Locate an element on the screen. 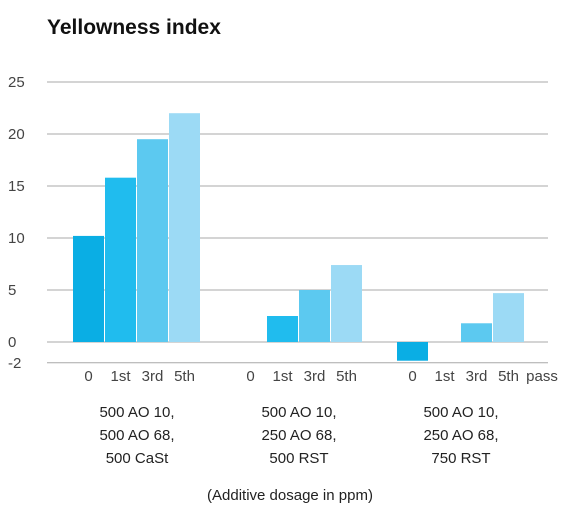  y-tick-label: 15 is located at coordinates (16, 186).